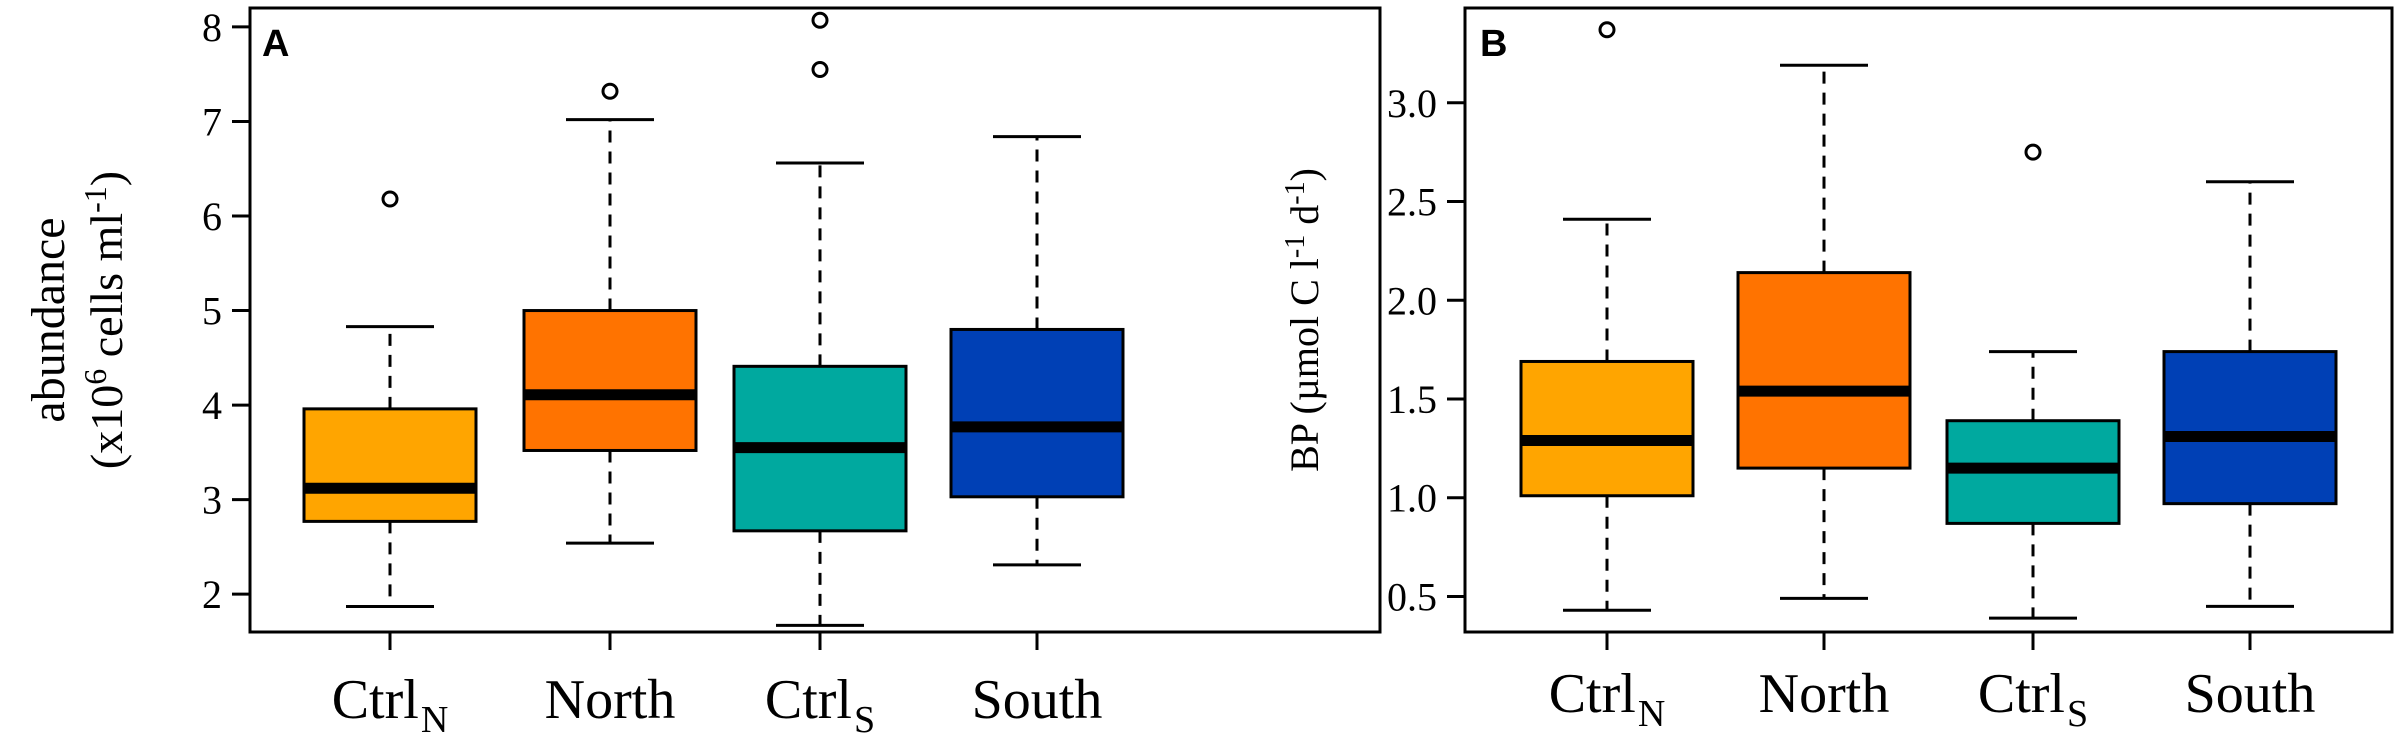 The image size is (2400, 755). Describe the element at coordinates (212, 121) in the screenshot. I see `y-tick-label: 7` at that location.